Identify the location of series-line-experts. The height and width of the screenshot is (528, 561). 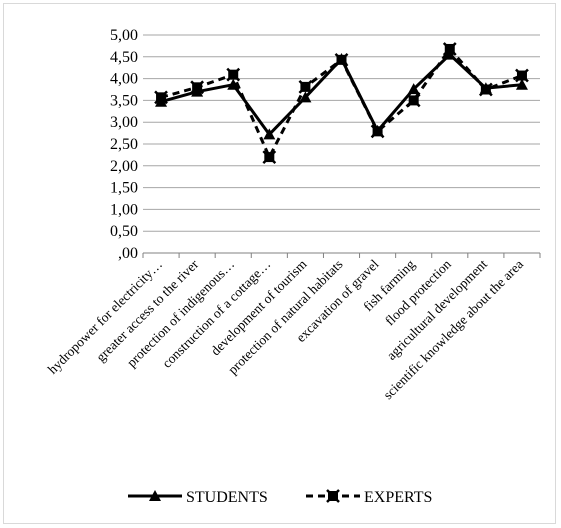
(341, 103).